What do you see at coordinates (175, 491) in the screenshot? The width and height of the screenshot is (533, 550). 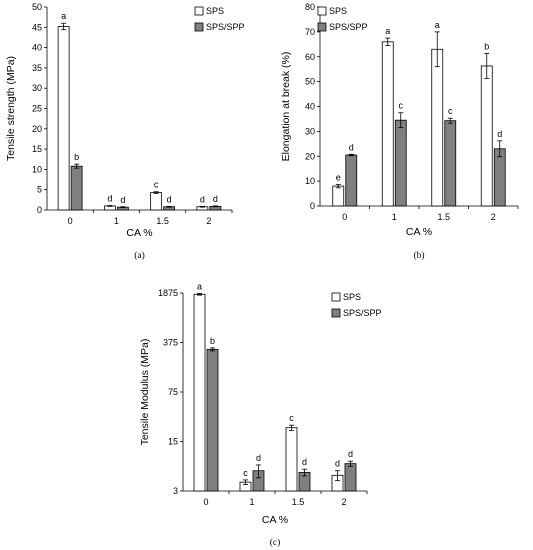 I see `y-tick-label: 3` at bounding box center [175, 491].